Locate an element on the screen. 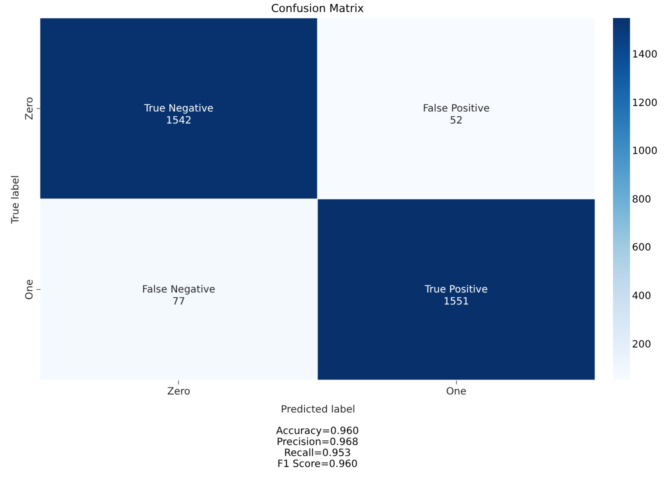 The height and width of the screenshot is (489, 669). chart-title: Confusion Matrix is located at coordinates (317, 8).